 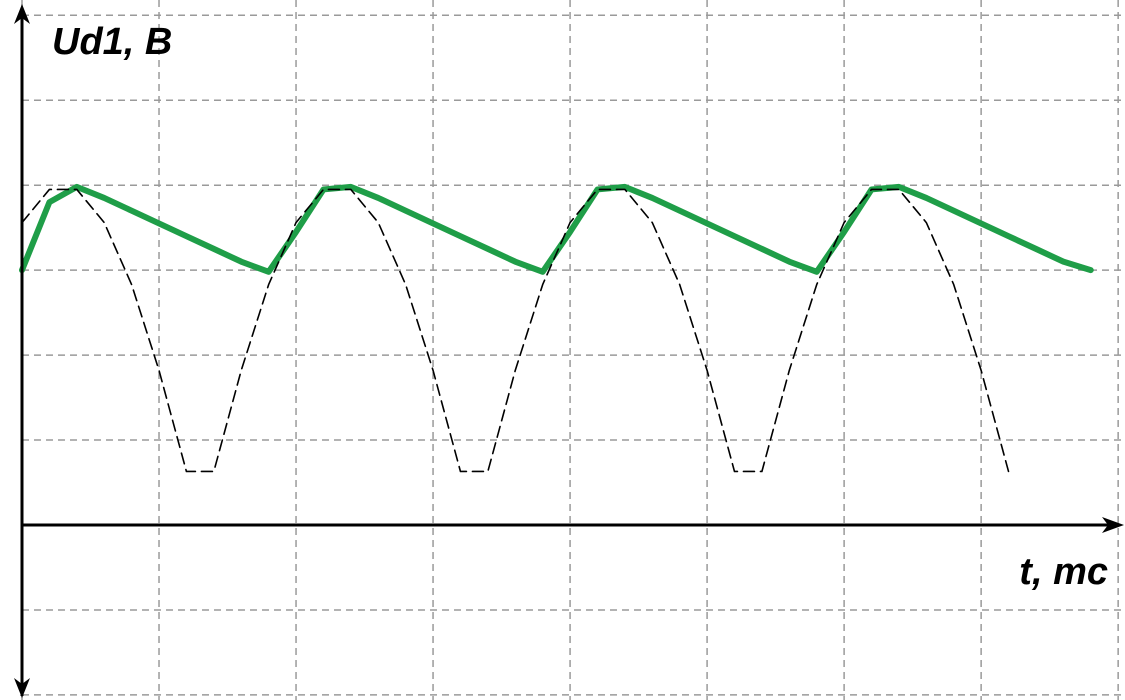 I want to click on y-arrow-top, so click(x=22, y=14).